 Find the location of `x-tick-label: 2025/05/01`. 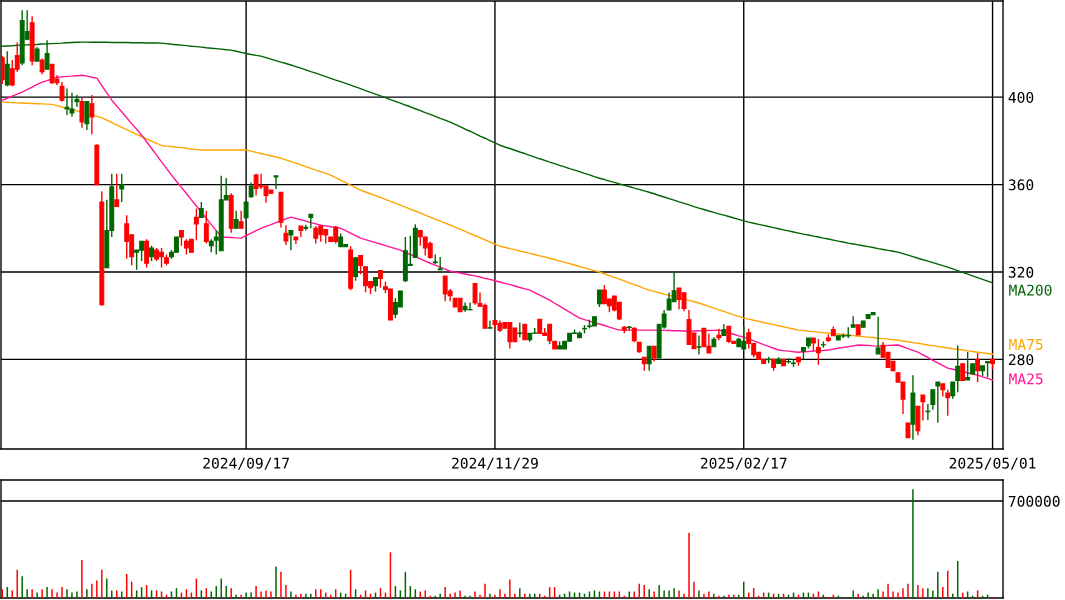

x-tick-label: 2025/05/01 is located at coordinates (992, 463).